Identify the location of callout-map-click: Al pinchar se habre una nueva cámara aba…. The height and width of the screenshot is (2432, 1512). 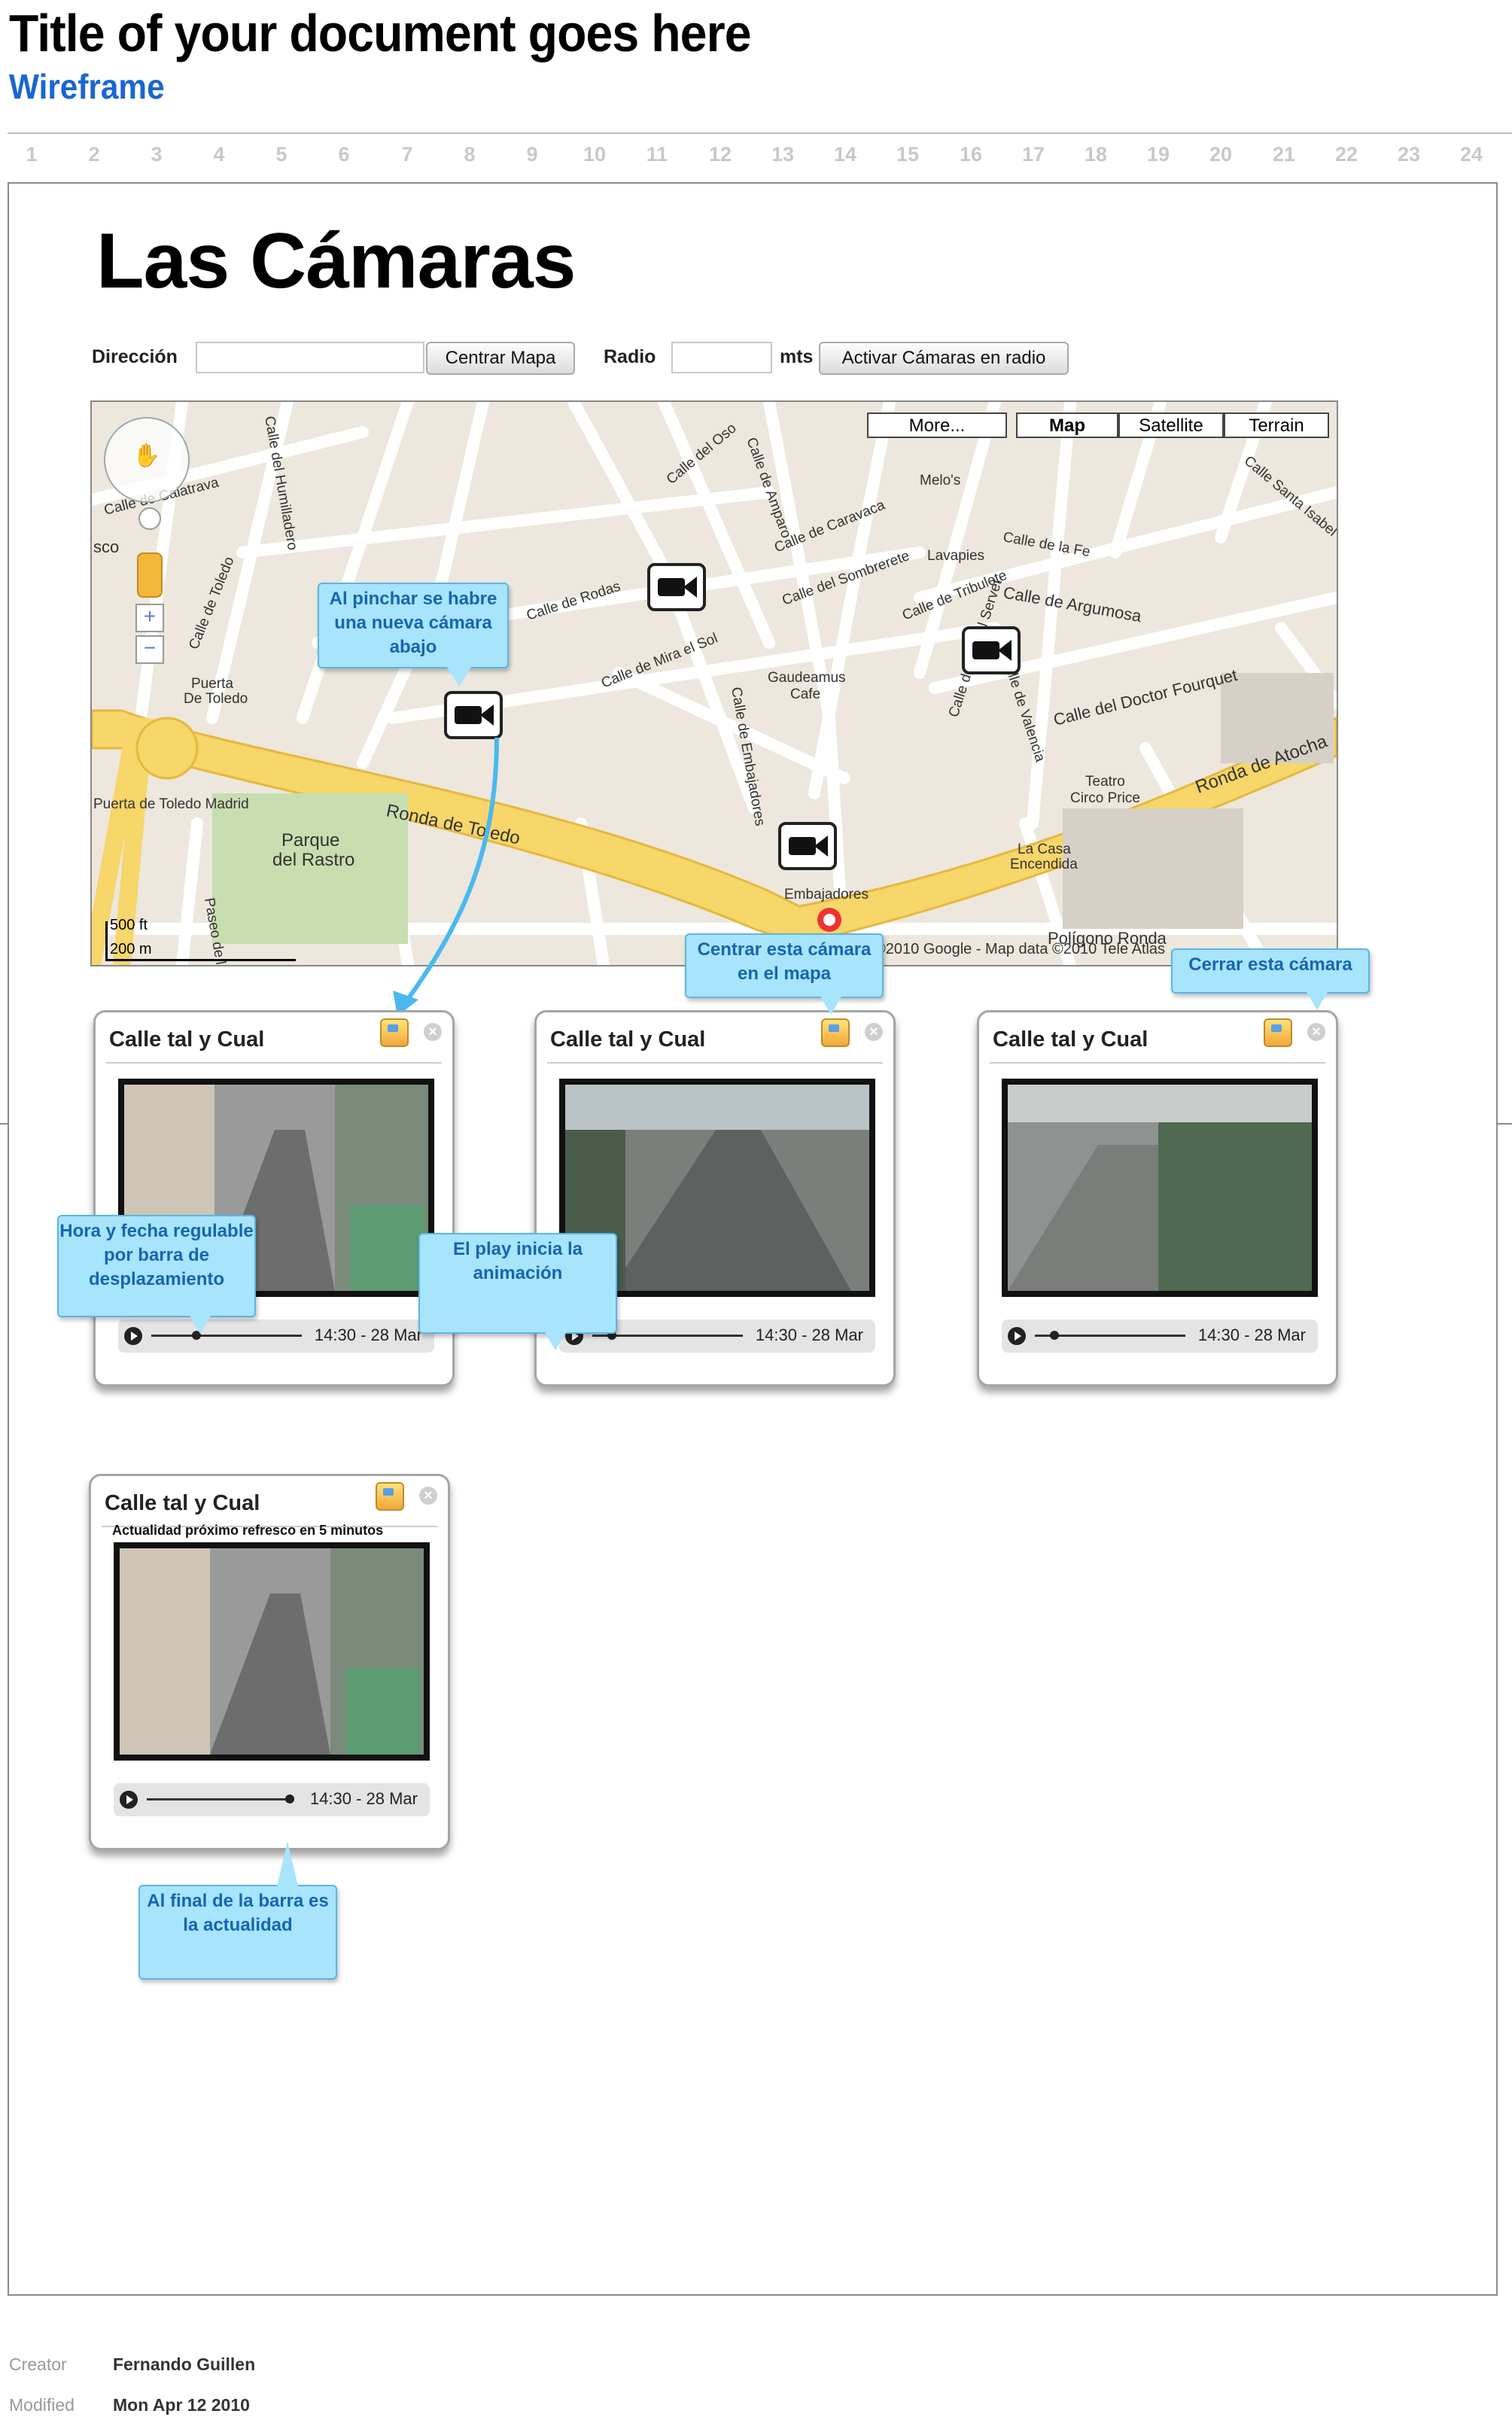
(414, 625).